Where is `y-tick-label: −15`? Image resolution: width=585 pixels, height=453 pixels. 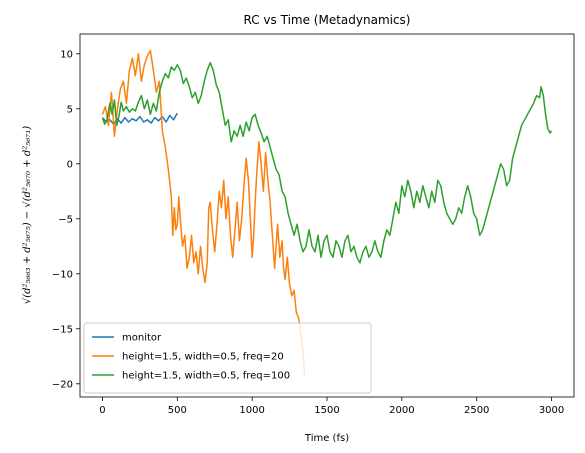 y-tick-label: −15 is located at coordinates (62, 329).